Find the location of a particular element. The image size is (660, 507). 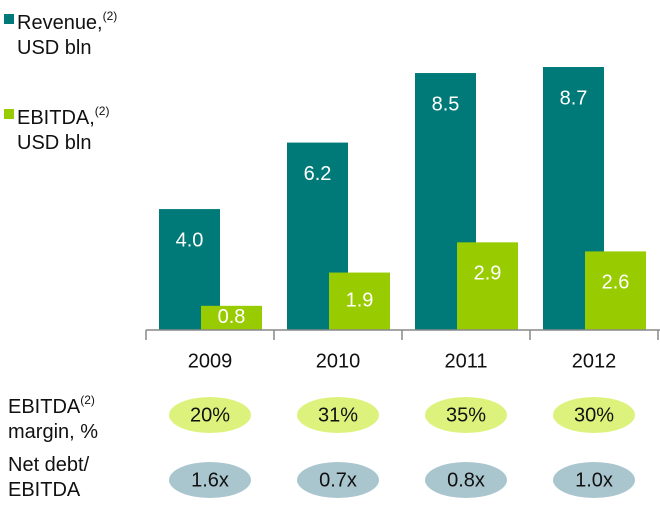

metric-label: 20% is located at coordinates (210, 415).